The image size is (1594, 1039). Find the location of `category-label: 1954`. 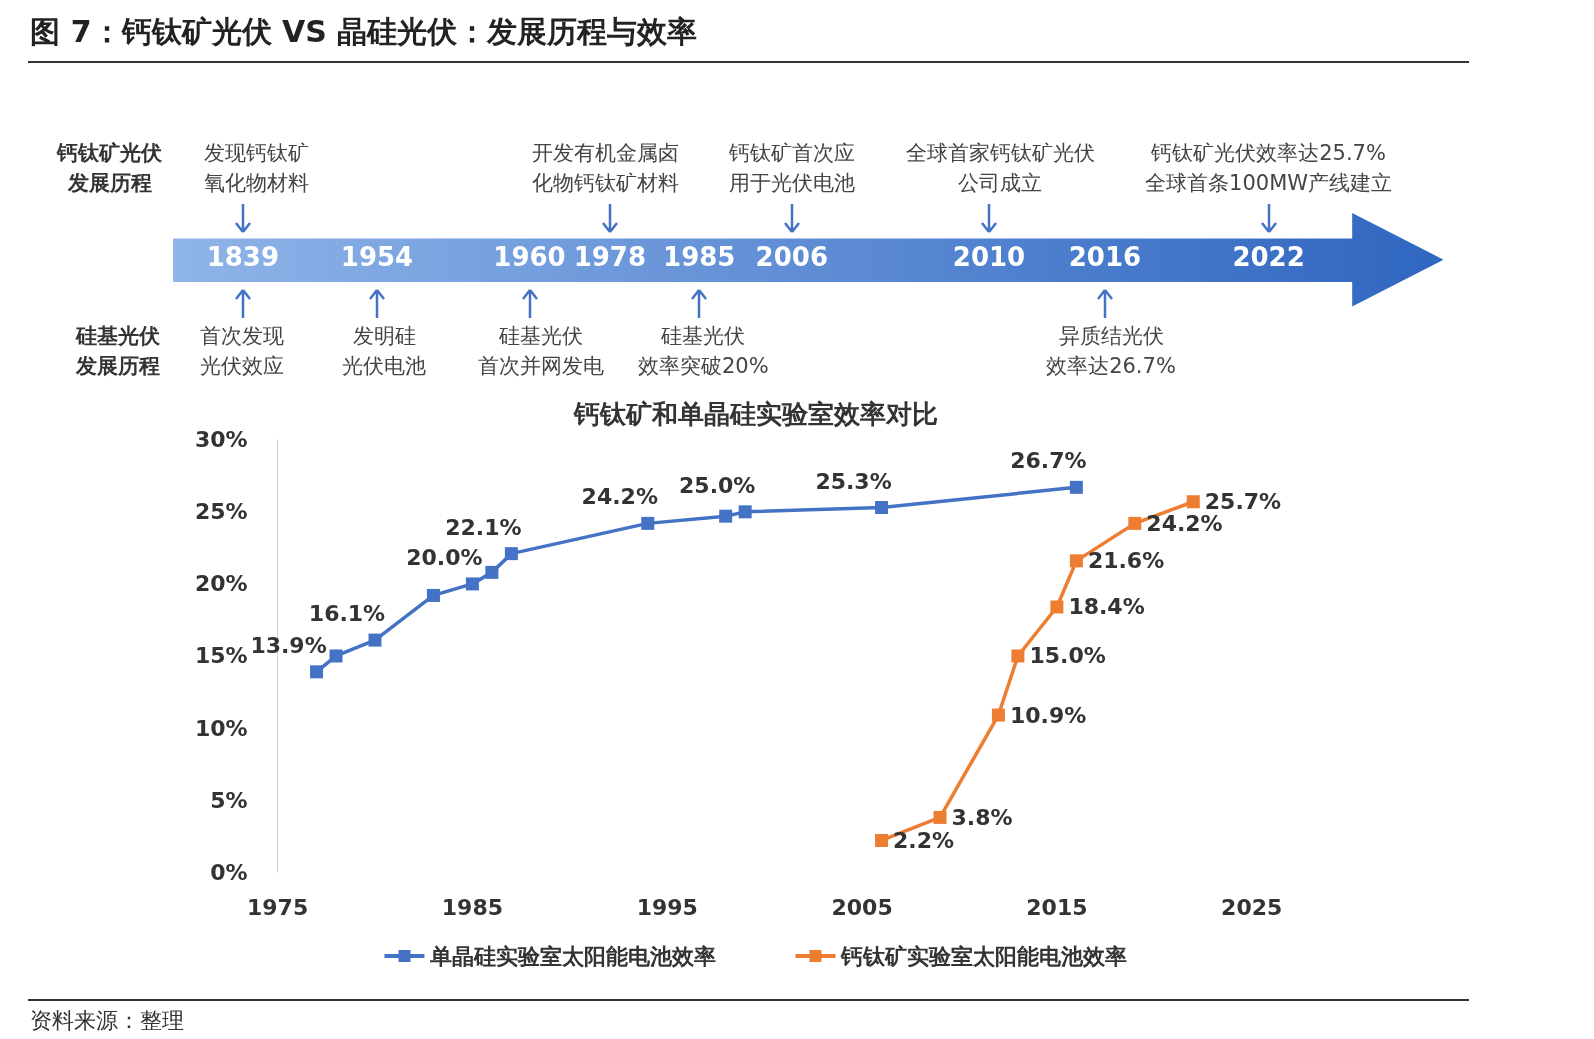

category-label: 1954 is located at coordinates (377, 256).